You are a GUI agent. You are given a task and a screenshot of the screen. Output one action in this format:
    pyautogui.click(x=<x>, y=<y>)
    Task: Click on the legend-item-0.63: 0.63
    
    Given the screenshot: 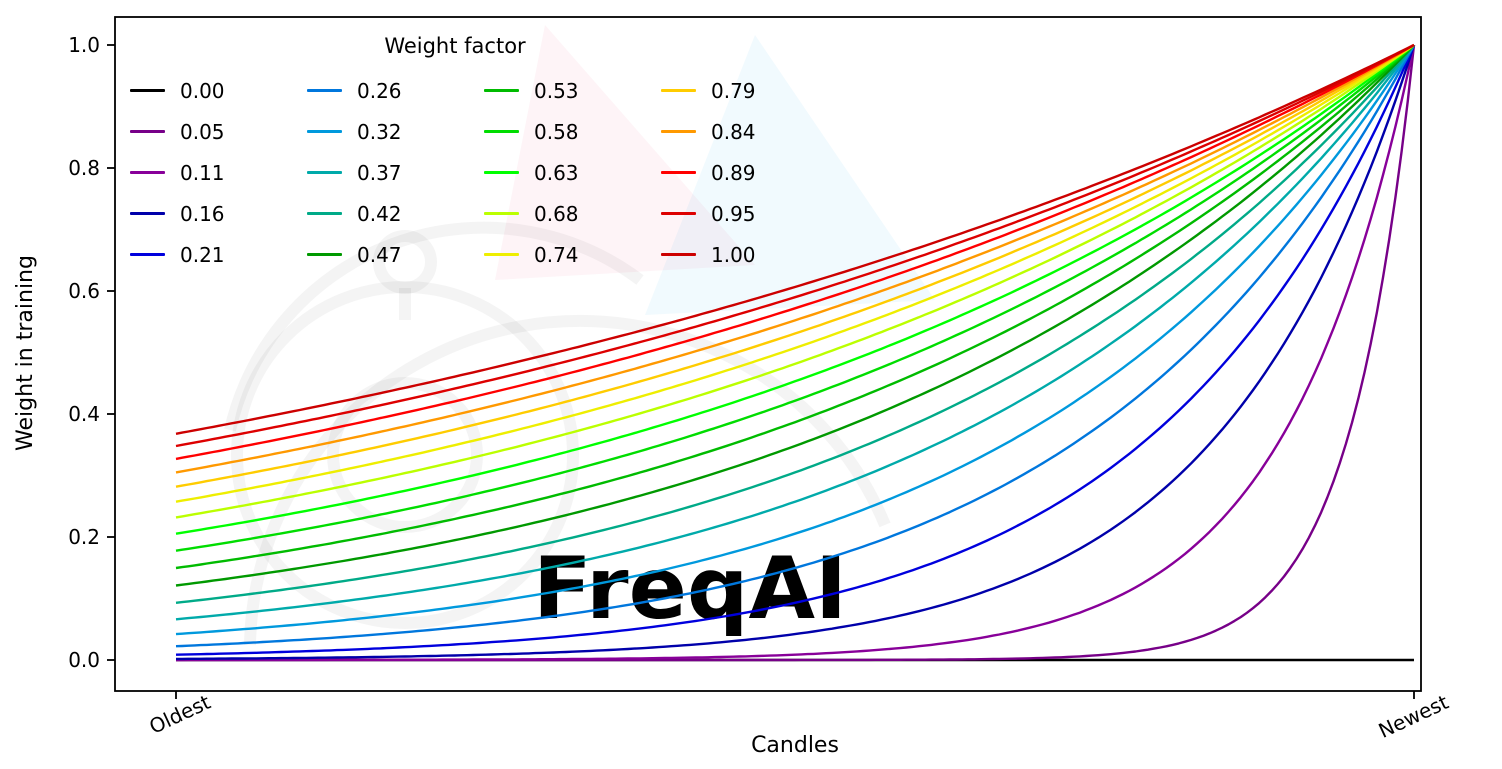 What is the action you would take?
    pyautogui.click(x=572, y=172)
    